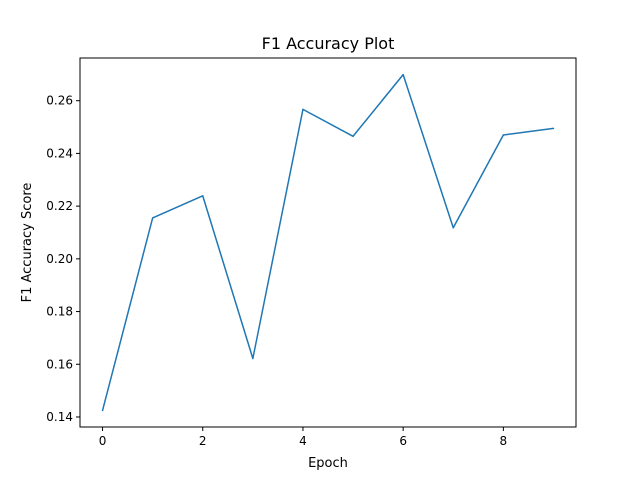  Describe the element at coordinates (203, 441) in the screenshot. I see `x-tick-label: 2` at that location.